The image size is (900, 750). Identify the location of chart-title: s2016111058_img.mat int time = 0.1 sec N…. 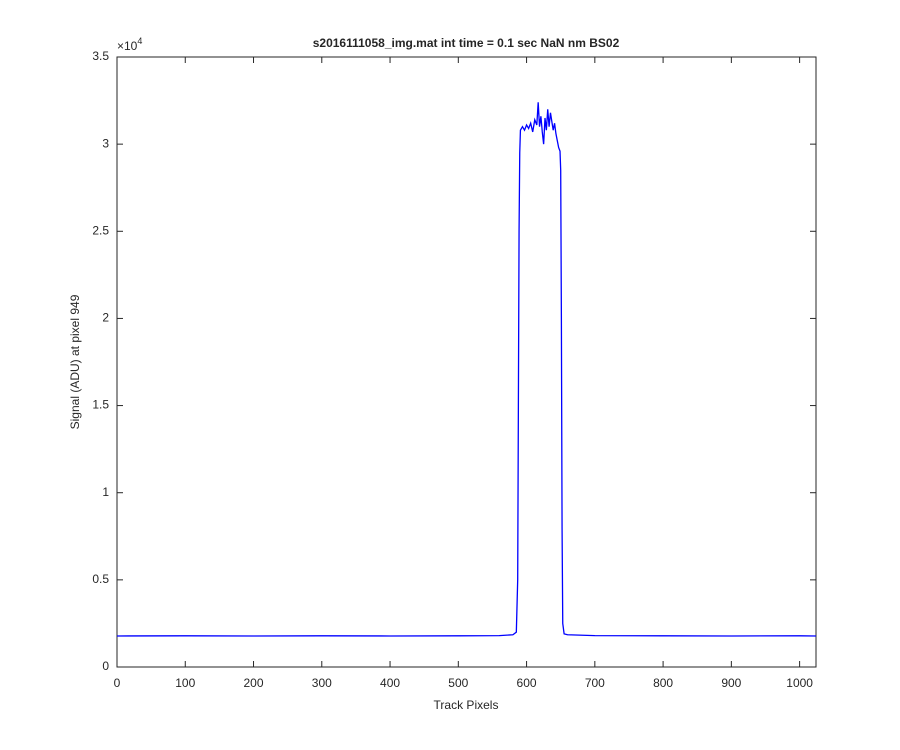
(466, 43).